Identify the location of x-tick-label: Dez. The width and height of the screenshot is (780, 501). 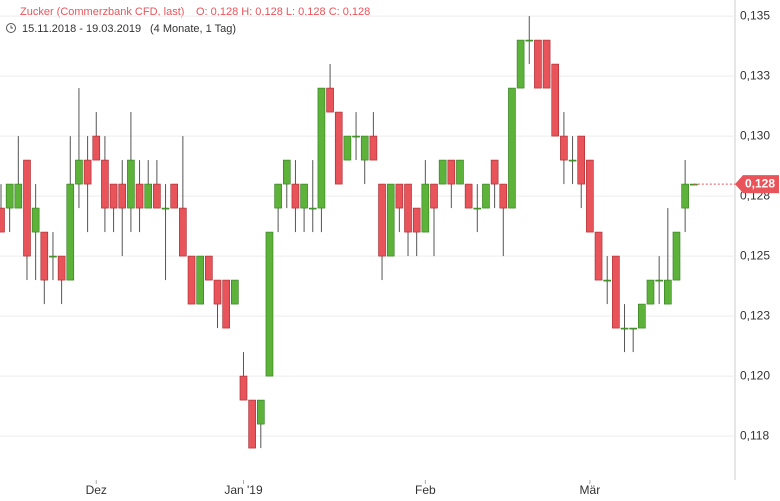
(96, 490).